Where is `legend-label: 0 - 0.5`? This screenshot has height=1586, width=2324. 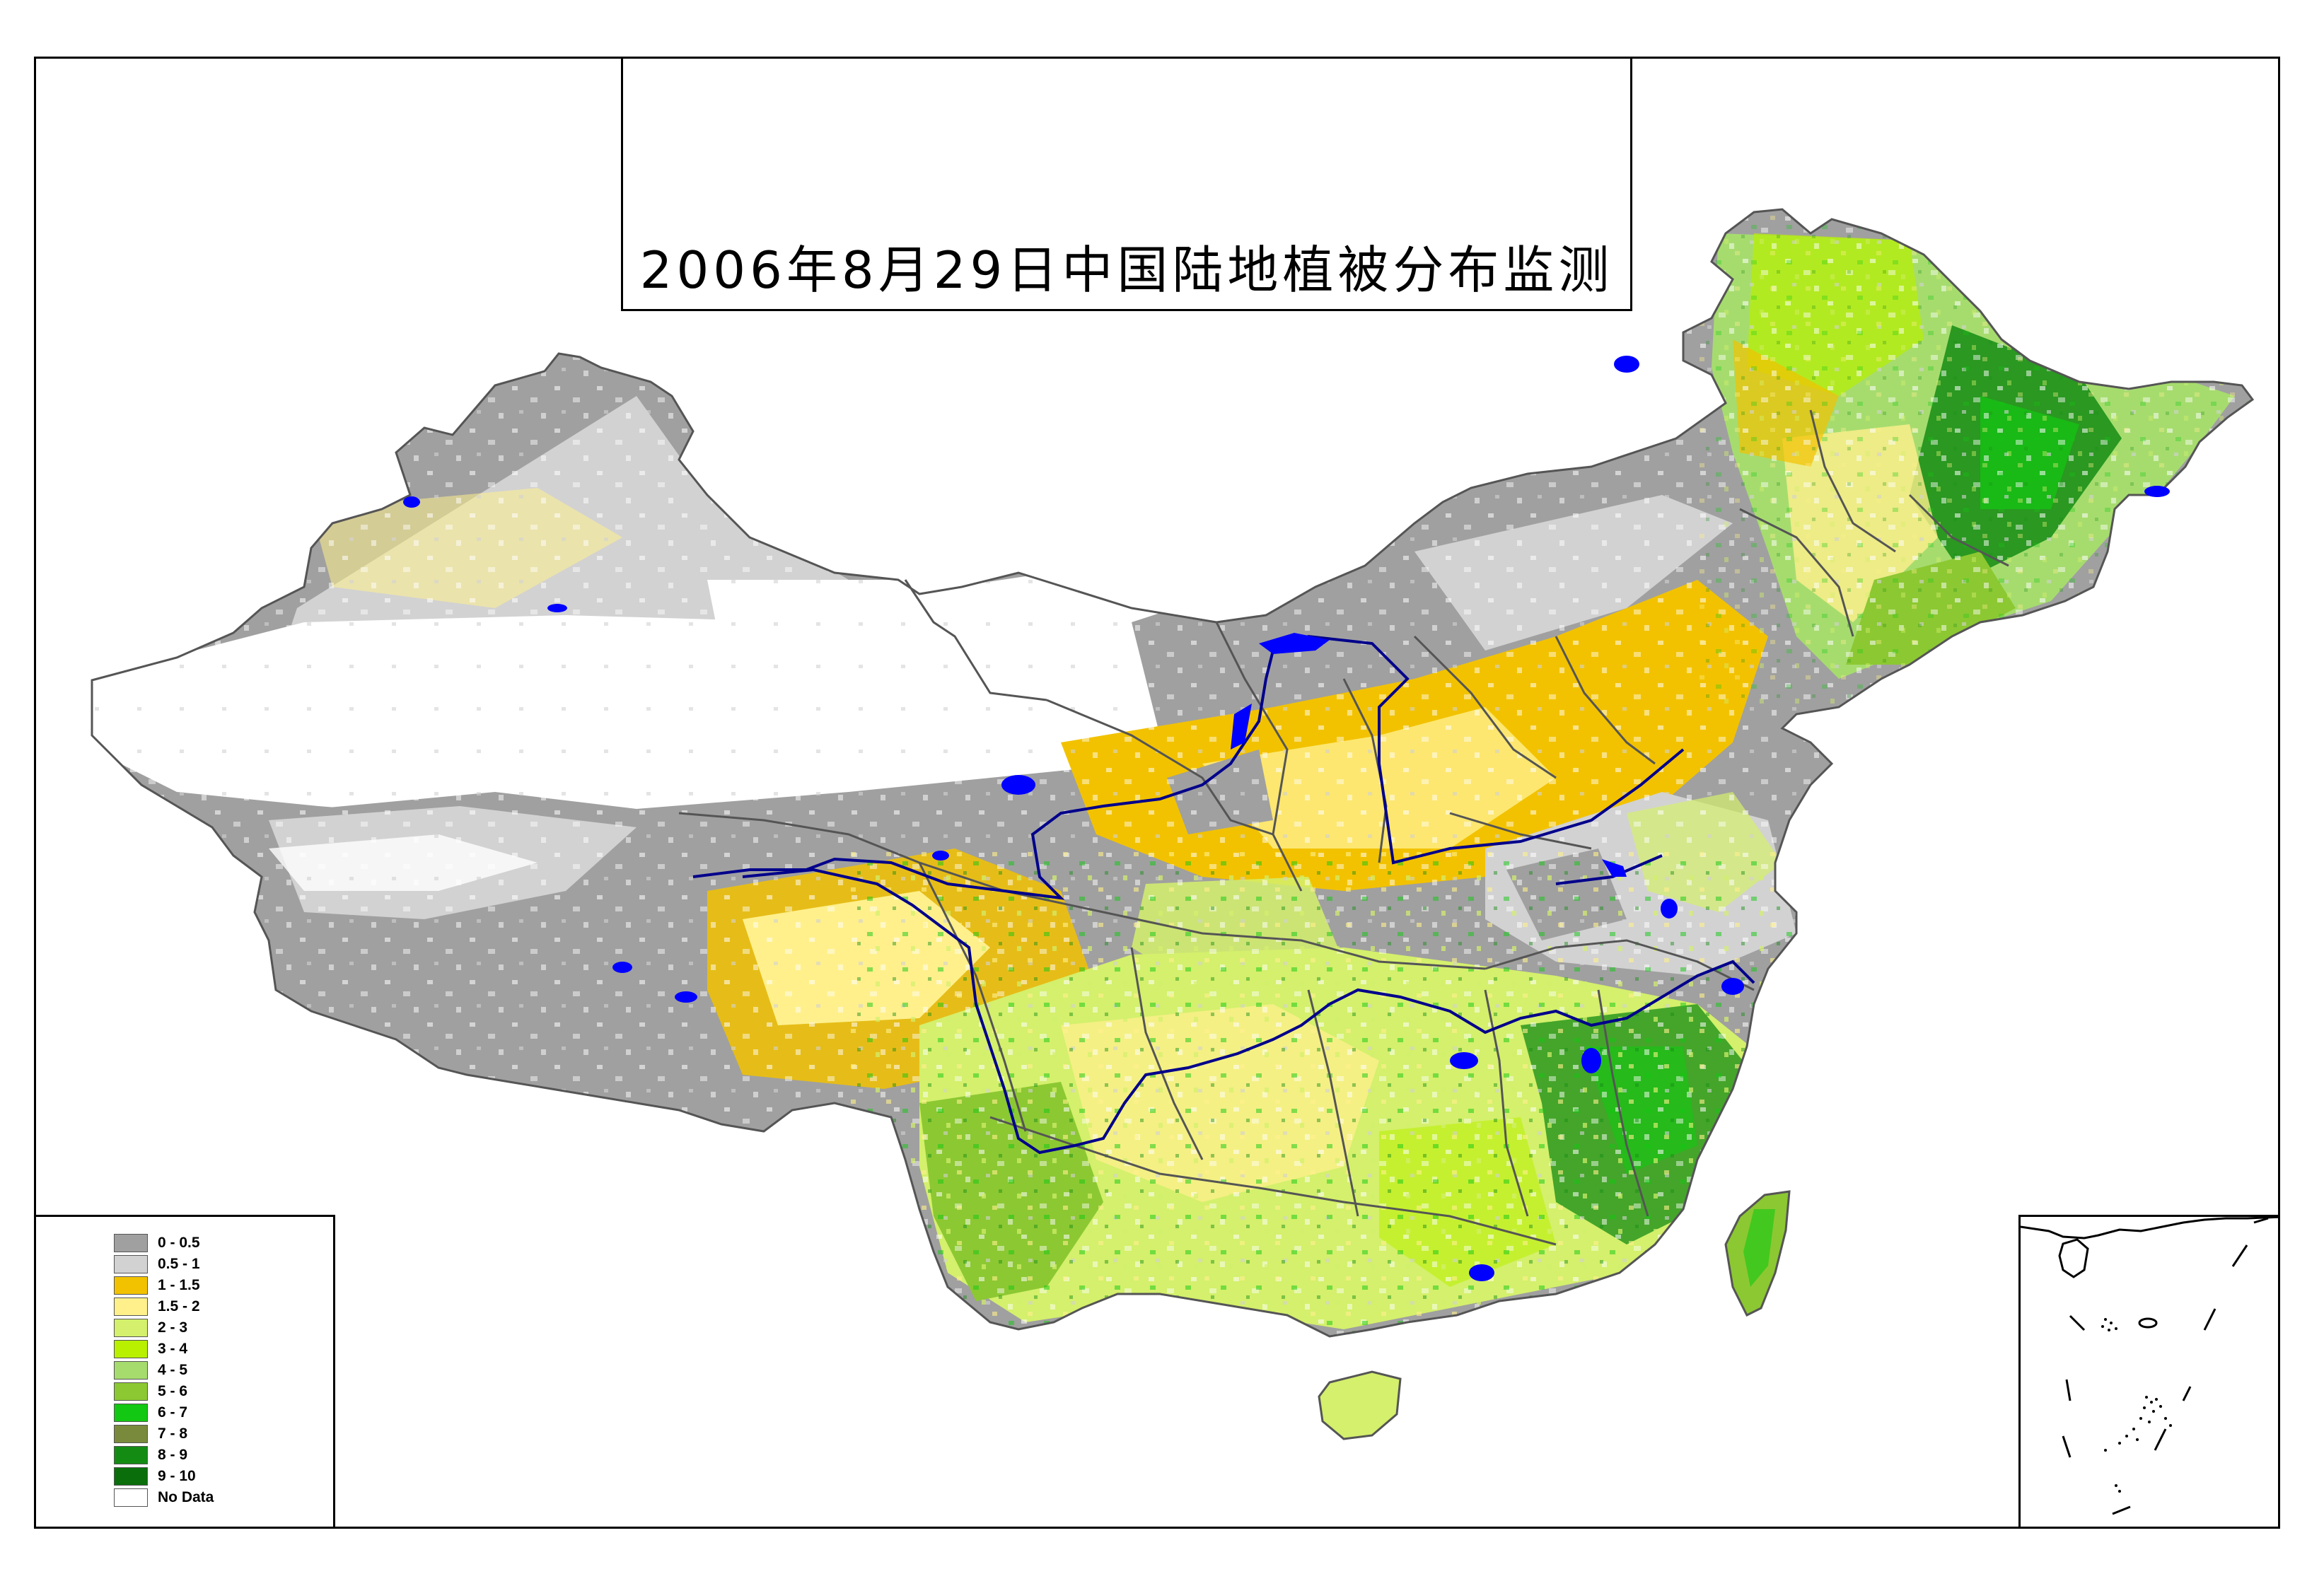 legend-label: 0 - 0.5 is located at coordinates (179, 1243).